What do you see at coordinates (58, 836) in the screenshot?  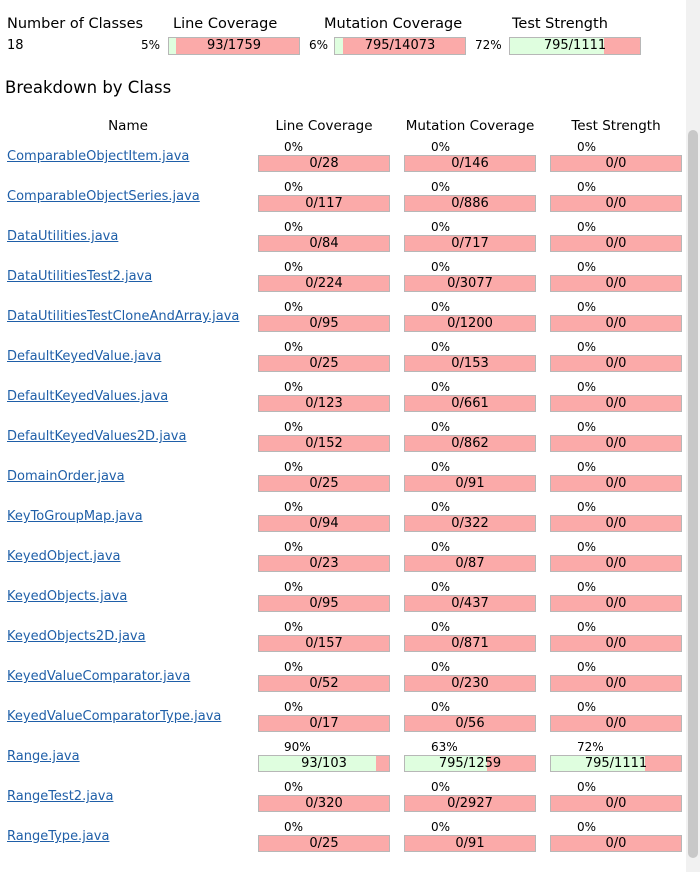 I see `class-link: RangeType.java` at bounding box center [58, 836].